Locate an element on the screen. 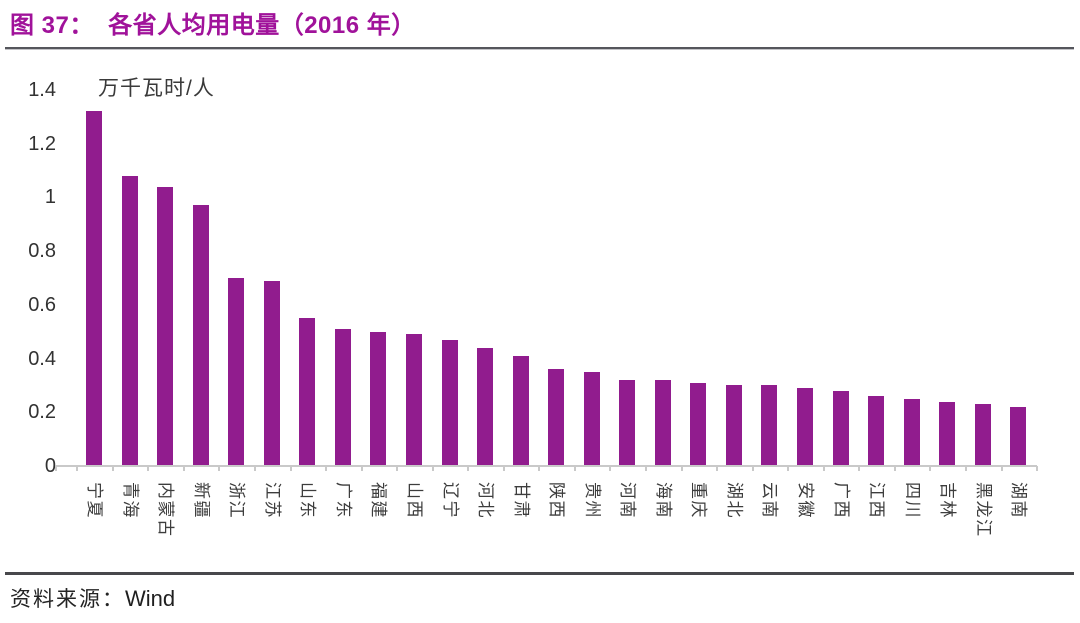 Image resolution: width=1080 pixels, height=623 pixels. x-axis-label: 贵州 is located at coordinates (592, 500).